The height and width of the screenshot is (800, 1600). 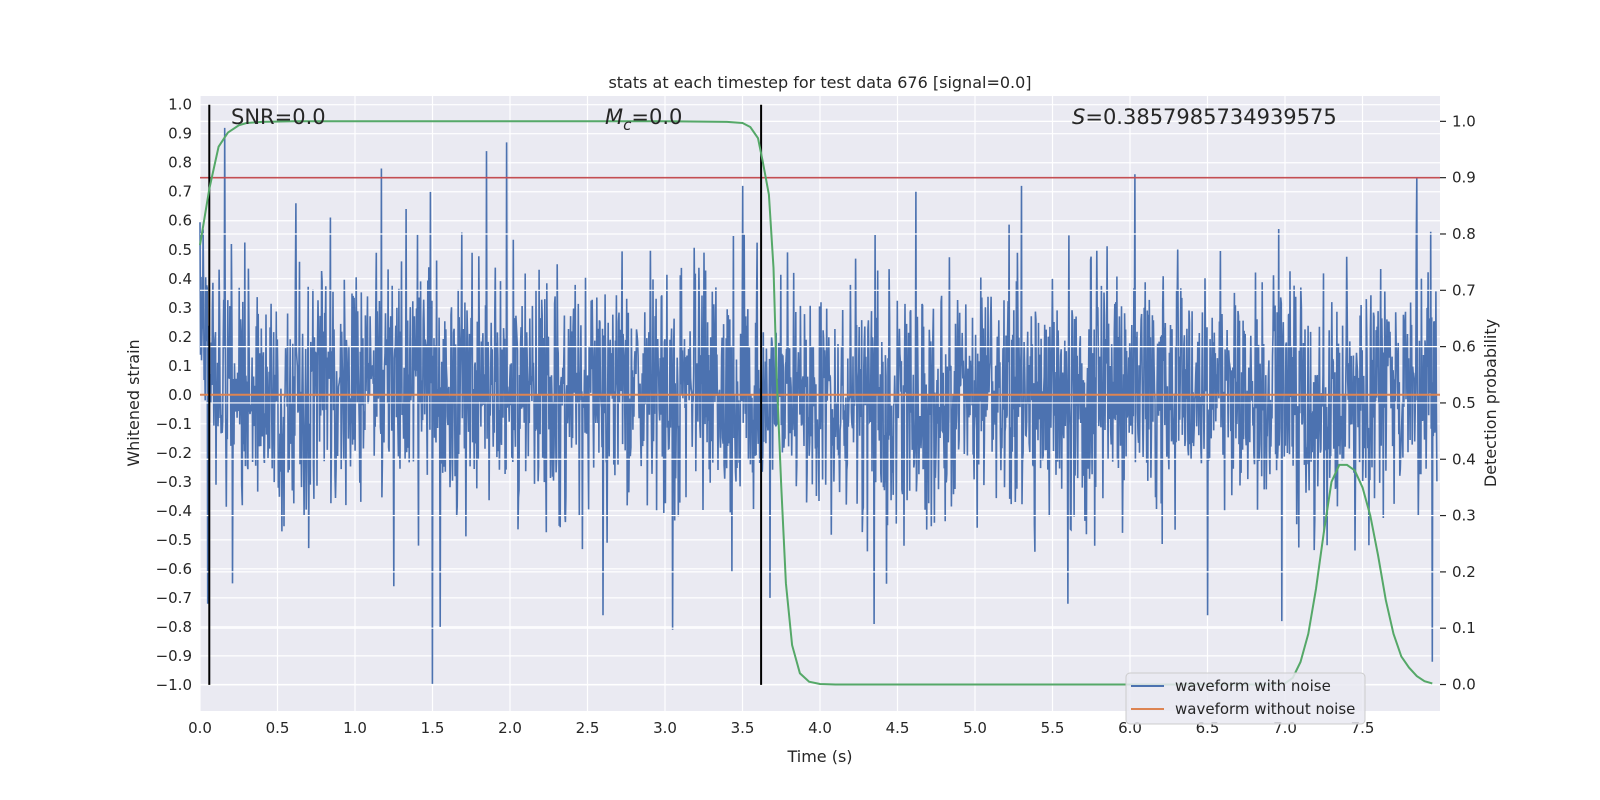 What do you see at coordinates (820, 728) in the screenshot?
I see `x-tick-label: 4.0` at bounding box center [820, 728].